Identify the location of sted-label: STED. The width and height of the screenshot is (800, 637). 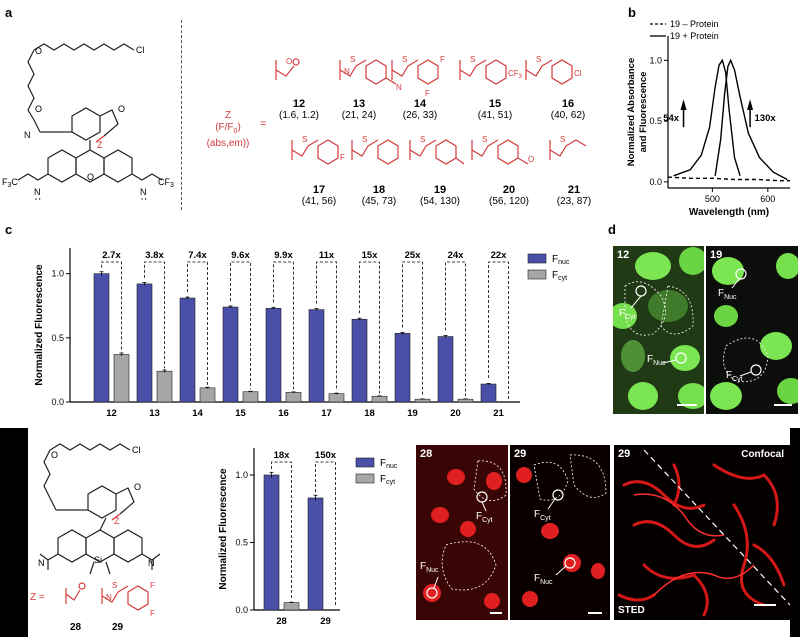
(631, 610).